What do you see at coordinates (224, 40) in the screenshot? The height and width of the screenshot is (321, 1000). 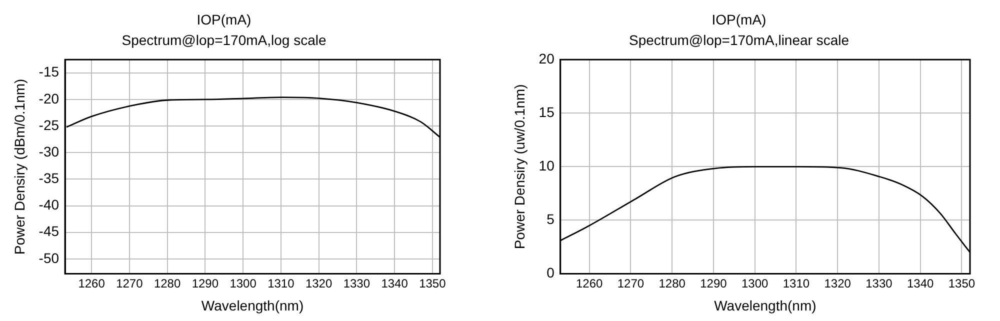 I see `chart-subtitle: Spectrum@lop=170mA,log scale` at bounding box center [224, 40].